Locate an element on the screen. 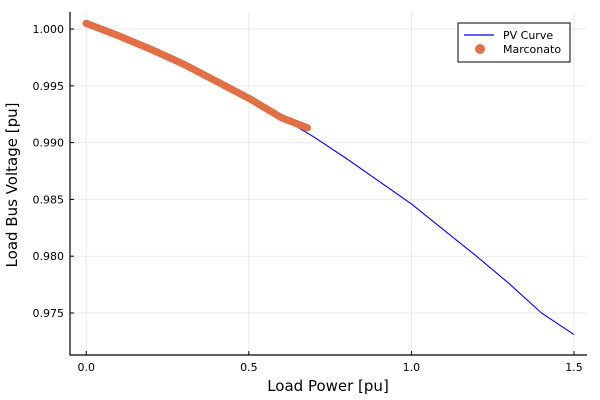 The width and height of the screenshot is (600, 400). legend-marker-swatch is located at coordinates (480, 49).